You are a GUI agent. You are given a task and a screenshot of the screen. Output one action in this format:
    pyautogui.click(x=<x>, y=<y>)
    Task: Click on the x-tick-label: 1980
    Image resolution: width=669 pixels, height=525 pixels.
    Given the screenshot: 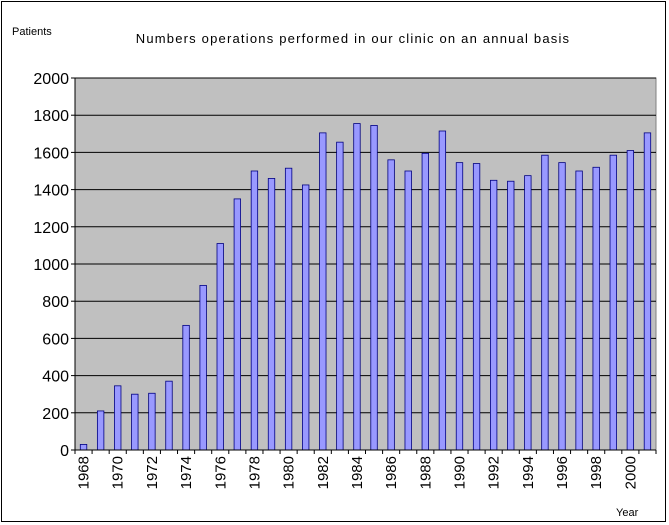 What is the action you would take?
    pyautogui.click(x=289, y=472)
    